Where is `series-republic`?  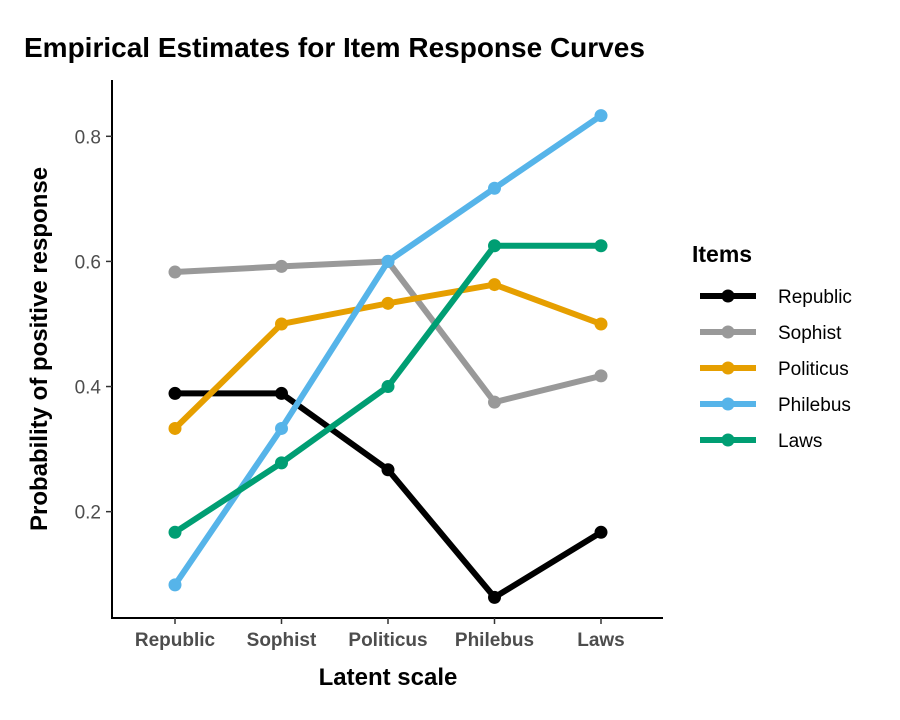 series-republic is located at coordinates (388, 495).